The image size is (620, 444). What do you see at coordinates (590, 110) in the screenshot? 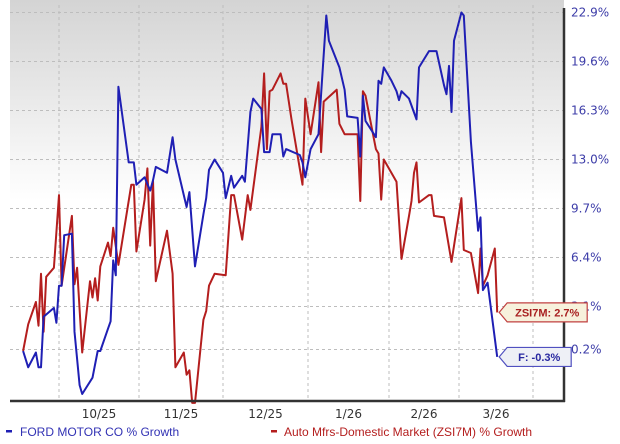
I see `y-tick-label: 16.3%` at bounding box center [590, 110].